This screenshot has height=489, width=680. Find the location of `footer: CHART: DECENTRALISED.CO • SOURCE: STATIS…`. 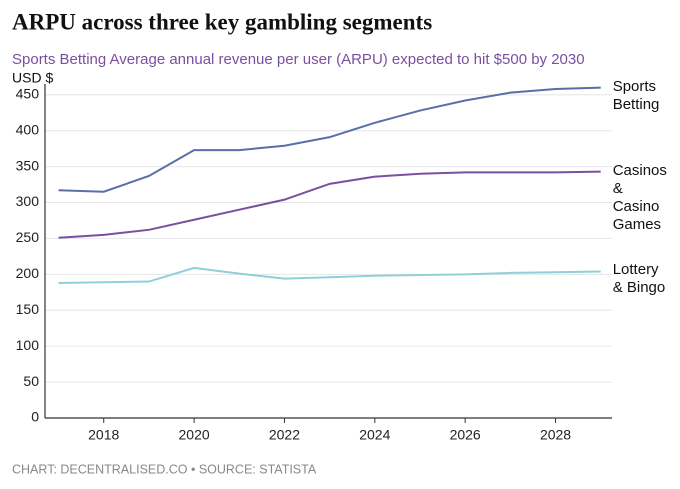

footer: CHART: DECENTRALISED.CO • SOURCE: STATIS… is located at coordinates (164, 469).